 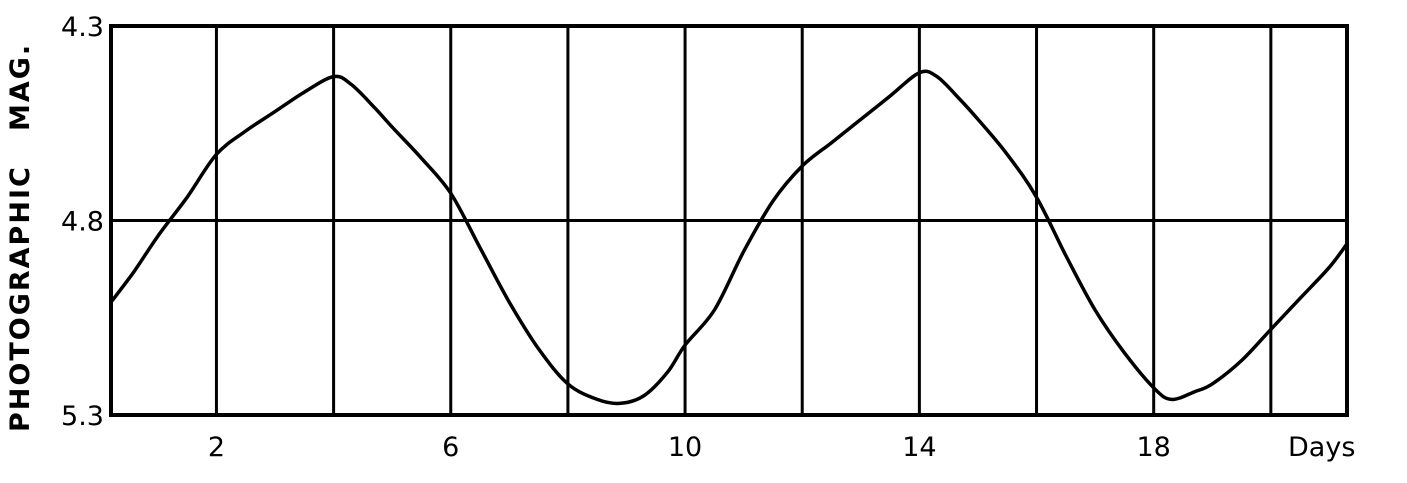 What do you see at coordinates (1321, 447) in the screenshot?
I see `x-axis-label: Days` at bounding box center [1321, 447].